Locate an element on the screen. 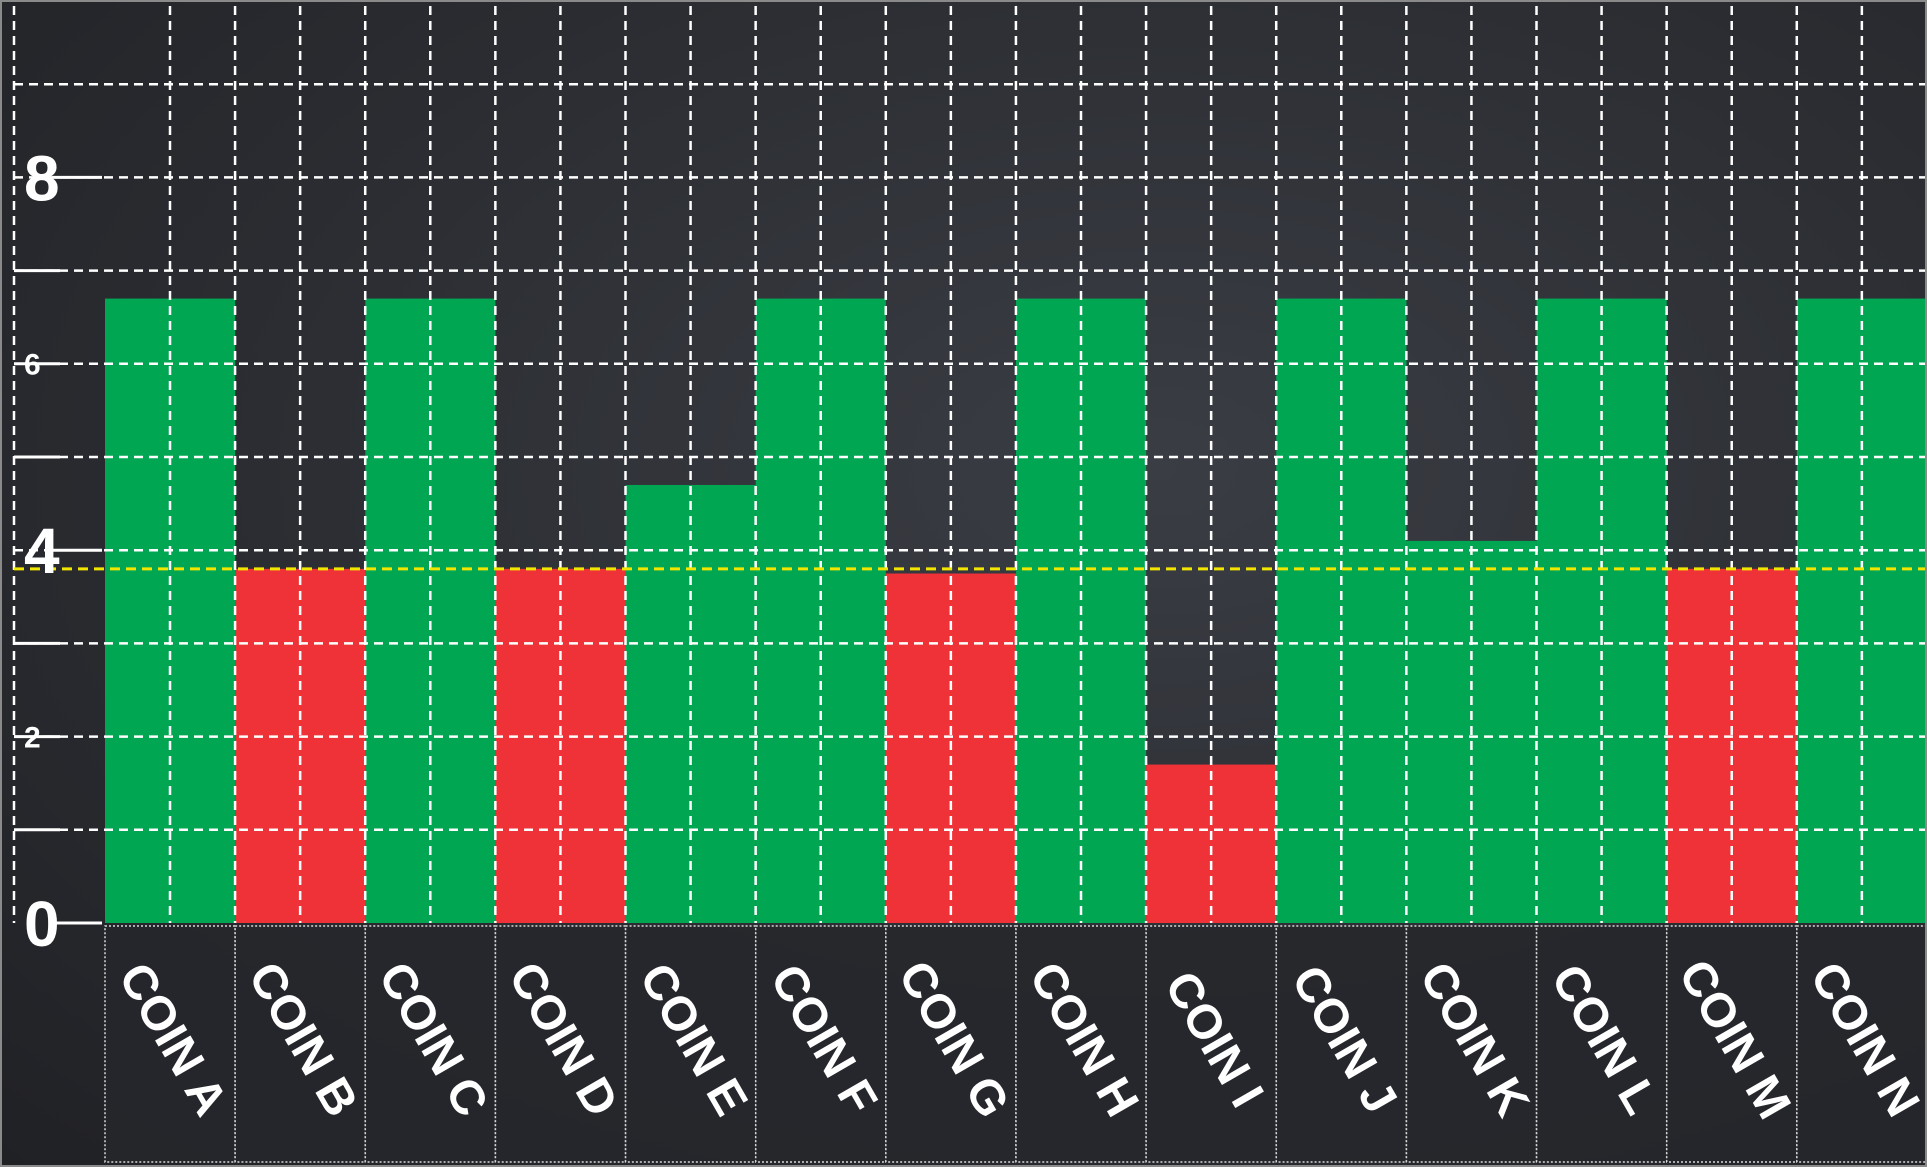 The image size is (1927, 1167). y-tick-label: 4 is located at coordinates (42, 551).